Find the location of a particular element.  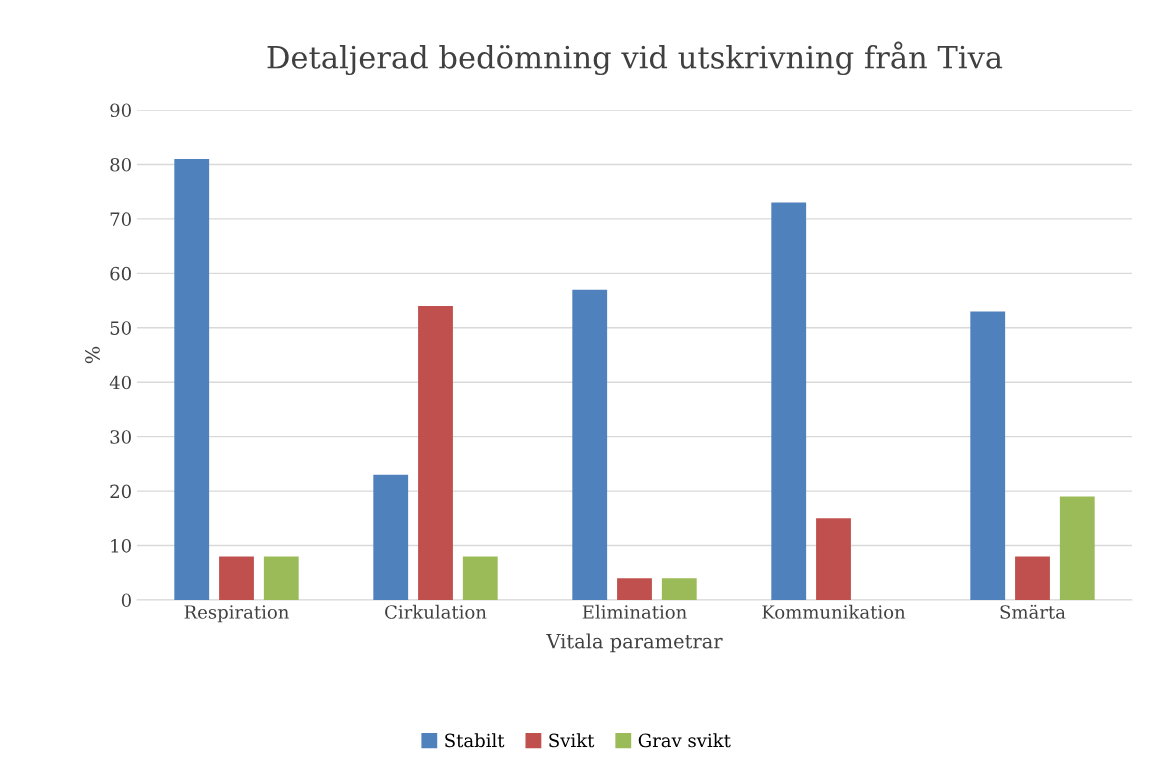

legend-label: Svikt is located at coordinates (572, 740).